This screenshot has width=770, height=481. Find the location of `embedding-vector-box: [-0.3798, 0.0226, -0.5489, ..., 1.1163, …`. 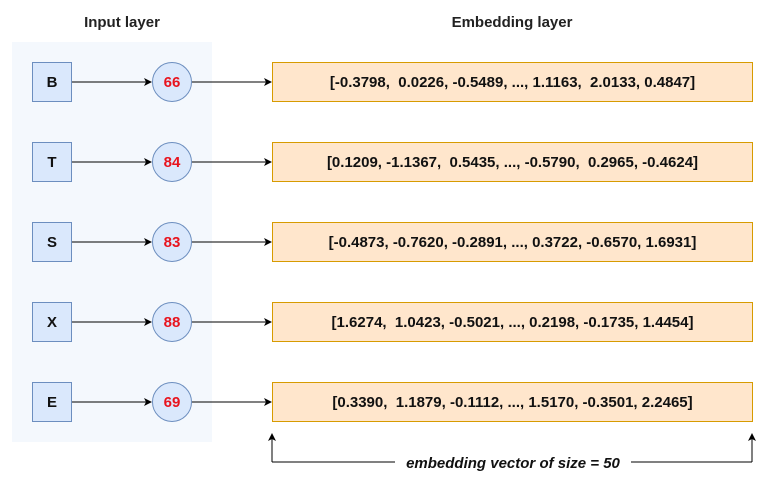

embedding-vector-box: [-0.3798, 0.0226, -0.5489, ..., 1.1163, … is located at coordinates (512, 82).